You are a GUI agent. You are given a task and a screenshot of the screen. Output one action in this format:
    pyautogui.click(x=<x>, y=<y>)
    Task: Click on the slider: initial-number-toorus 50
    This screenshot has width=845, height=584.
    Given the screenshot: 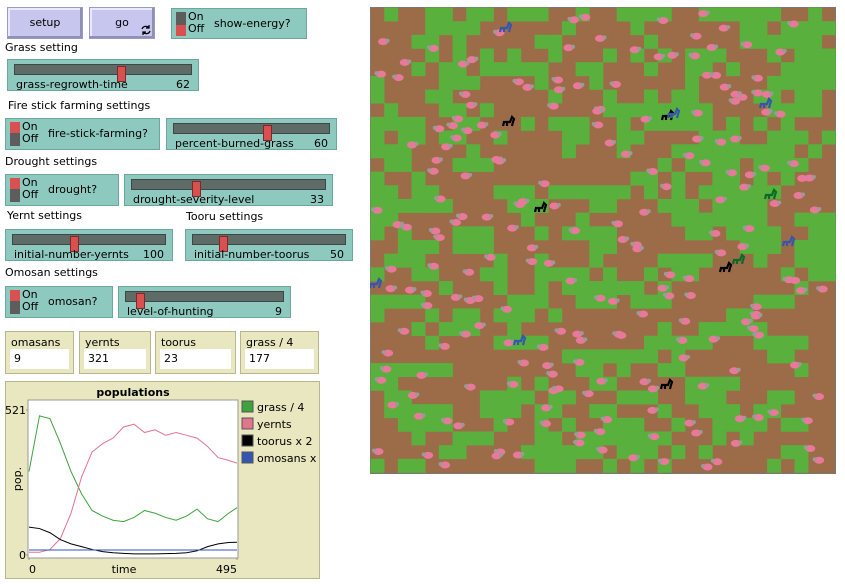 What is the action you would take?
    pyautogui.click(x=269, y=245)
    